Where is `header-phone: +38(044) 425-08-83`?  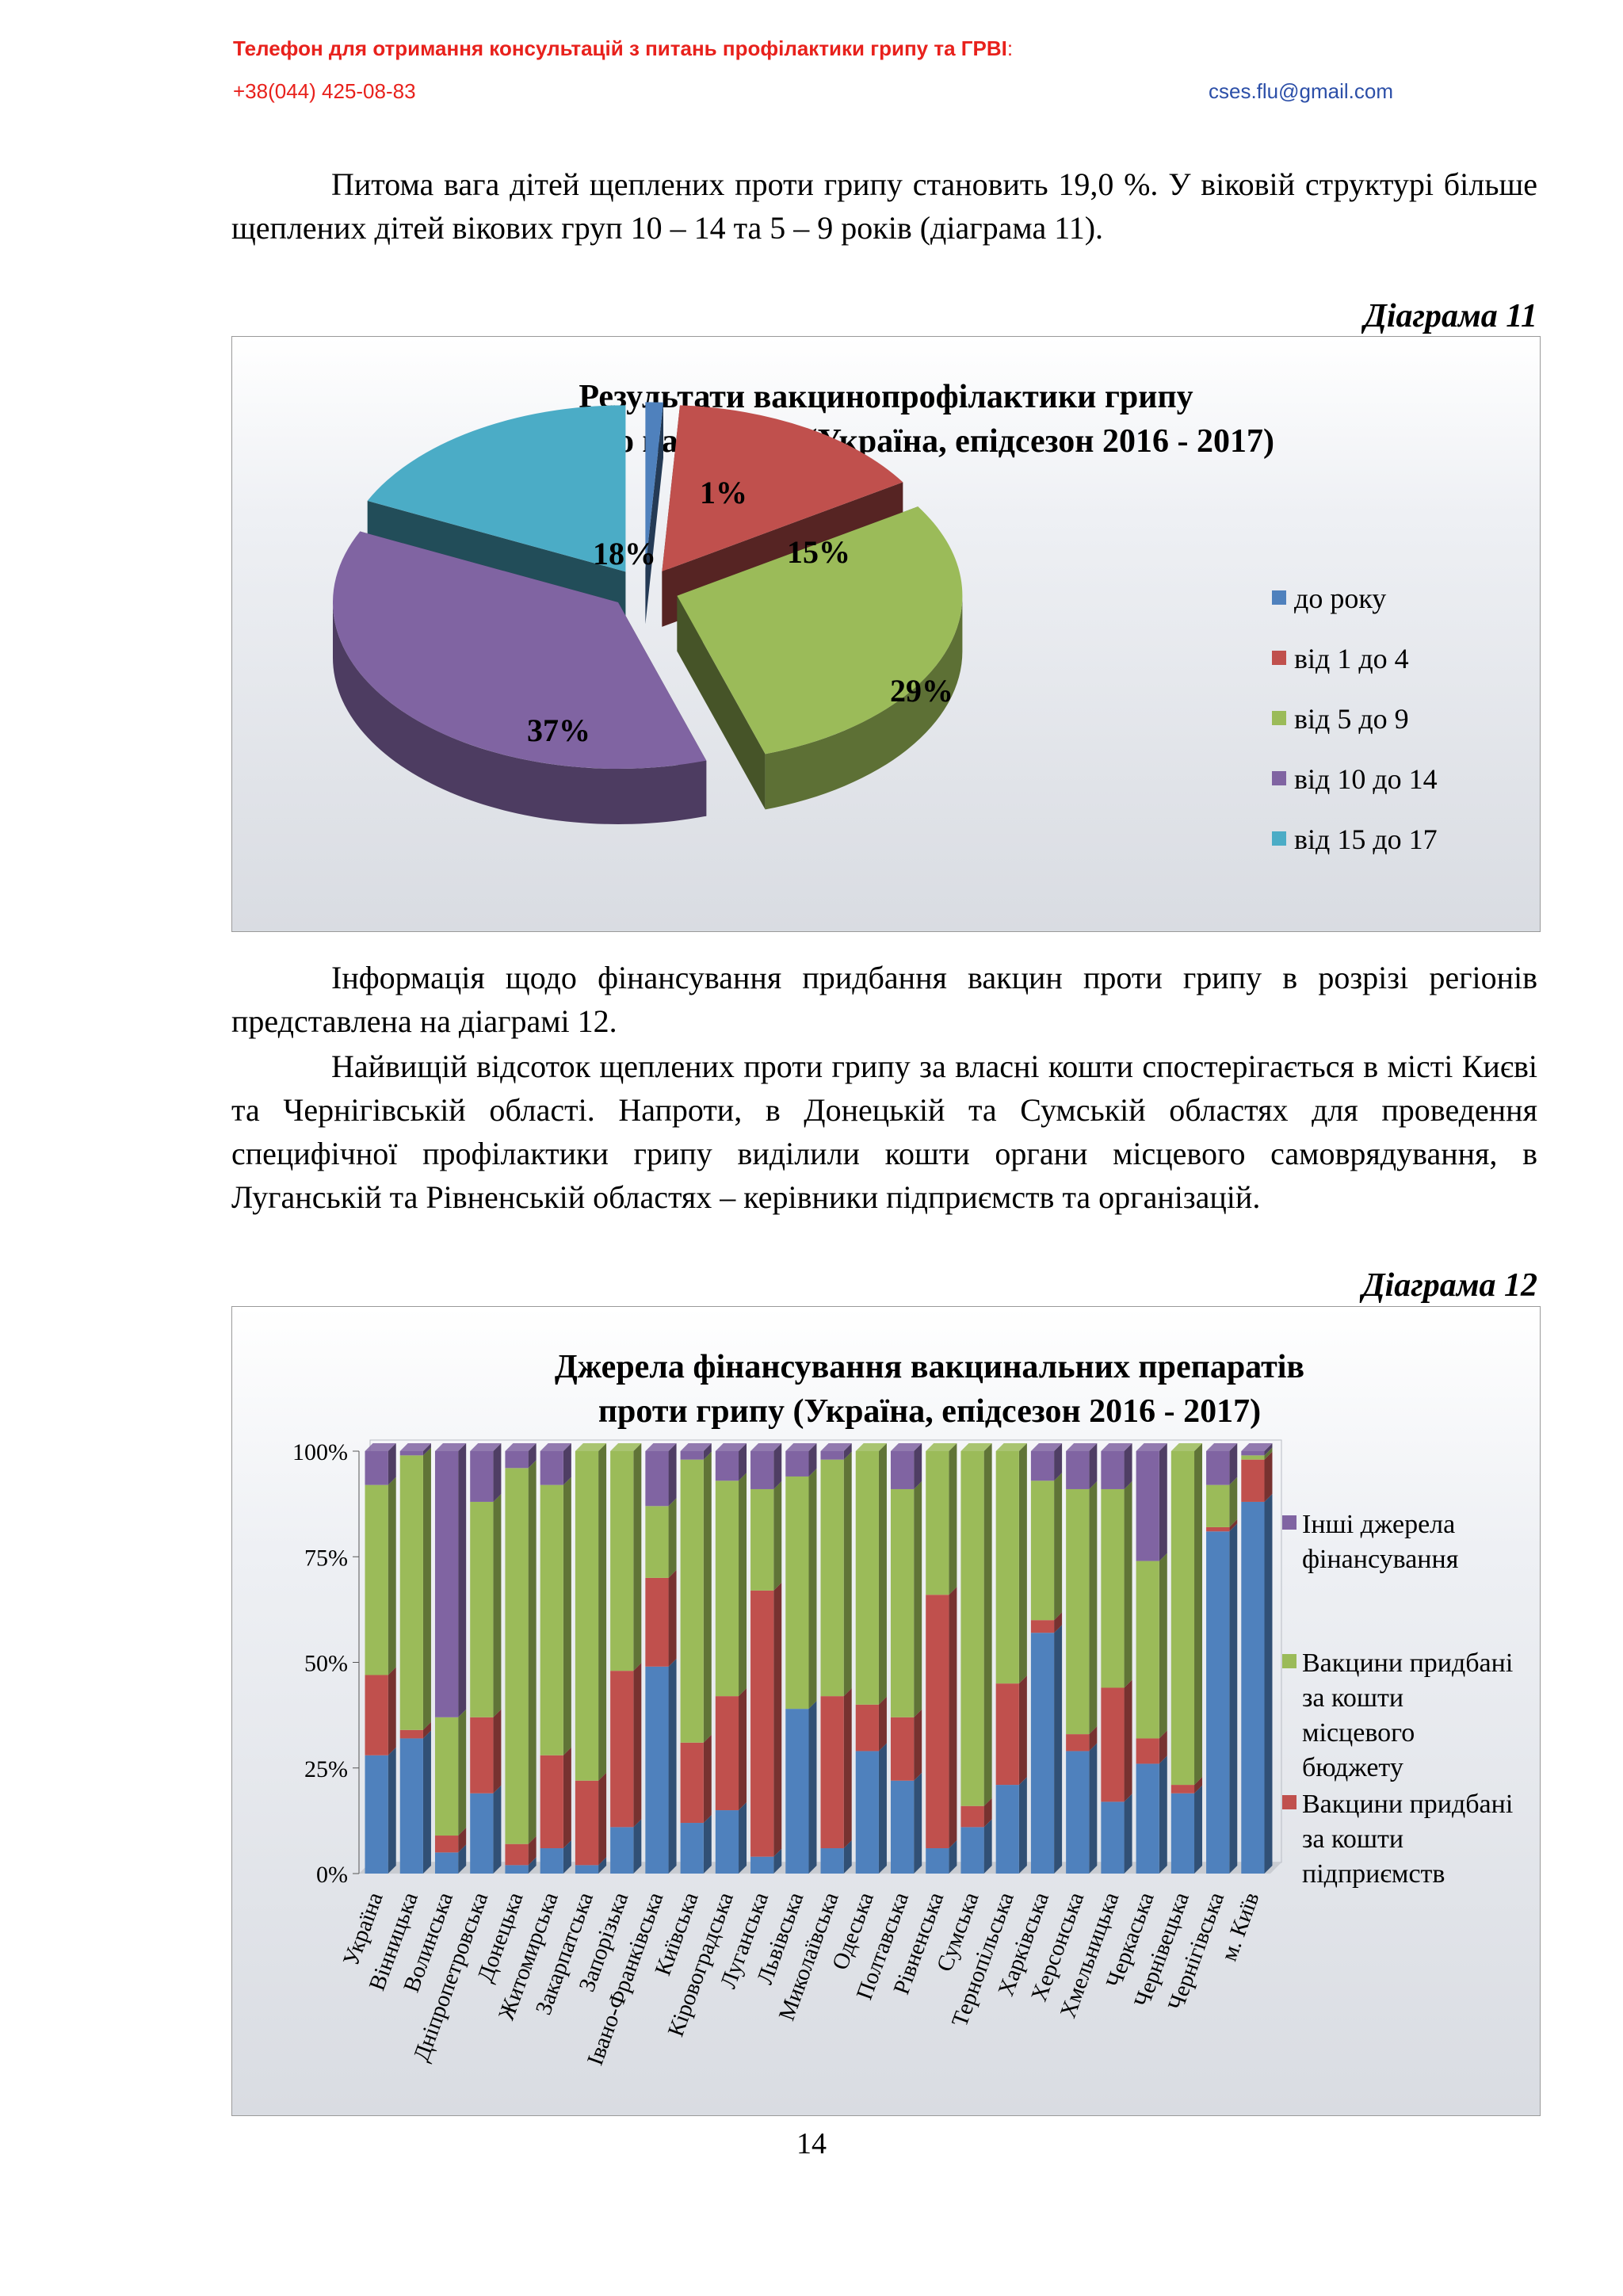 header-phone: +38(044) 425-08-83 is located at coordinates (324, 91).